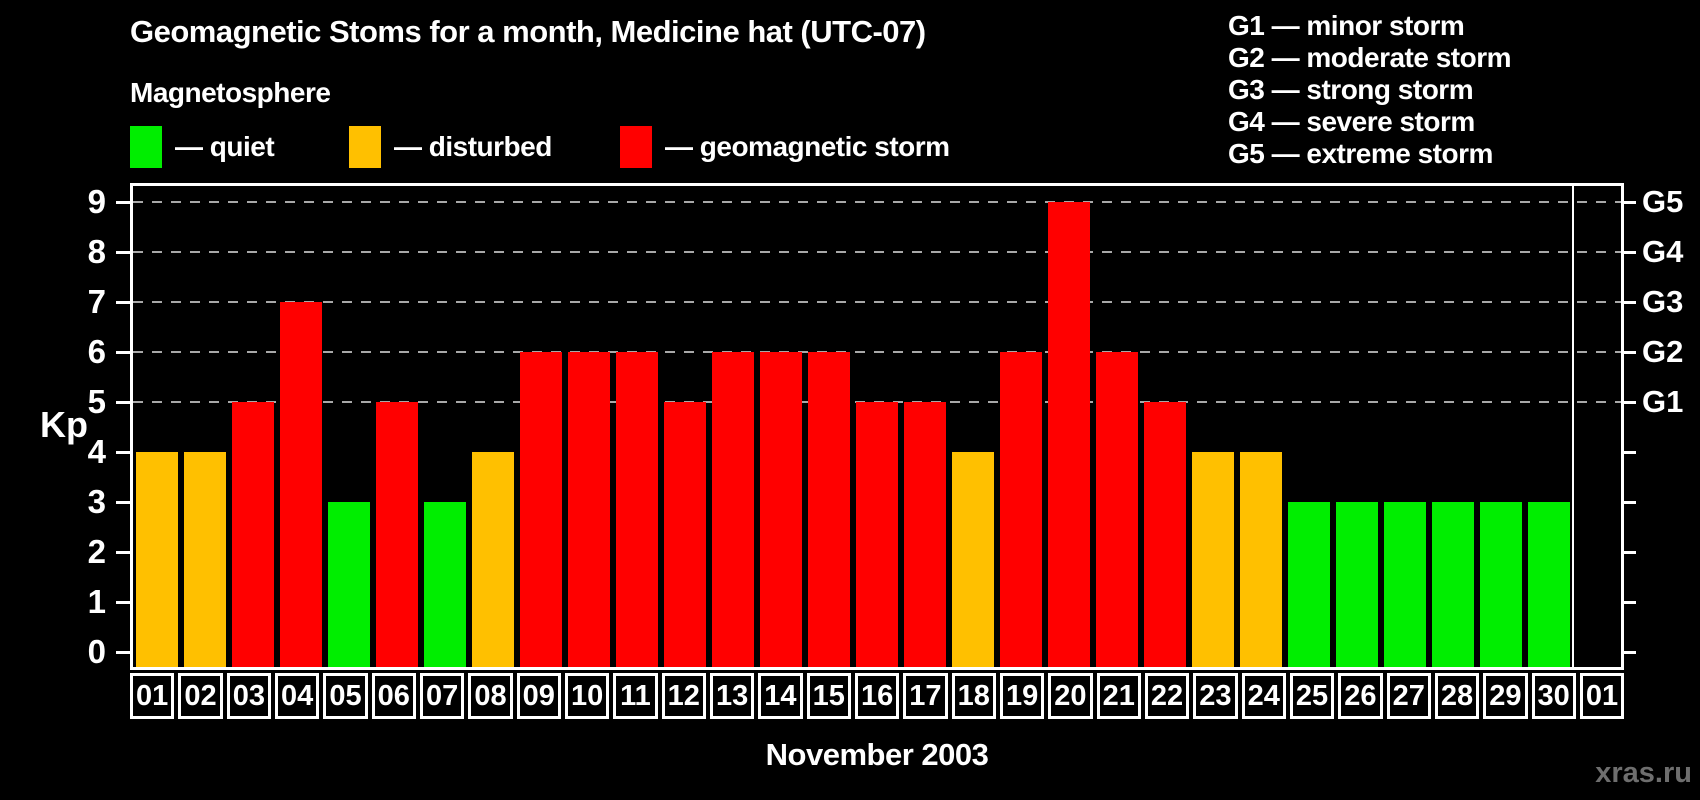 The height and width of the screenshot is (800, 1700). Describe the element at coordinates (1312, 696) in the screenshot. I see `day-cell: 25` at that location.